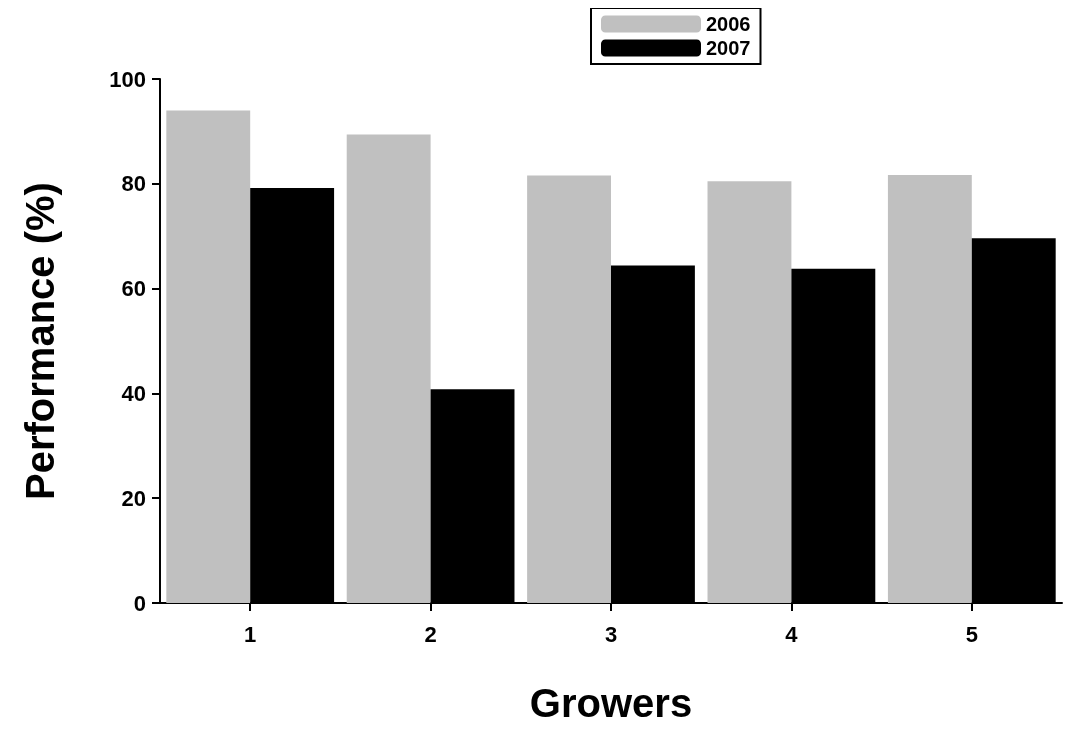  What do you see at coordinates (250, 634) in the screenshot?
I see `x-tick-label: 1` at bounding box center [250, 634].